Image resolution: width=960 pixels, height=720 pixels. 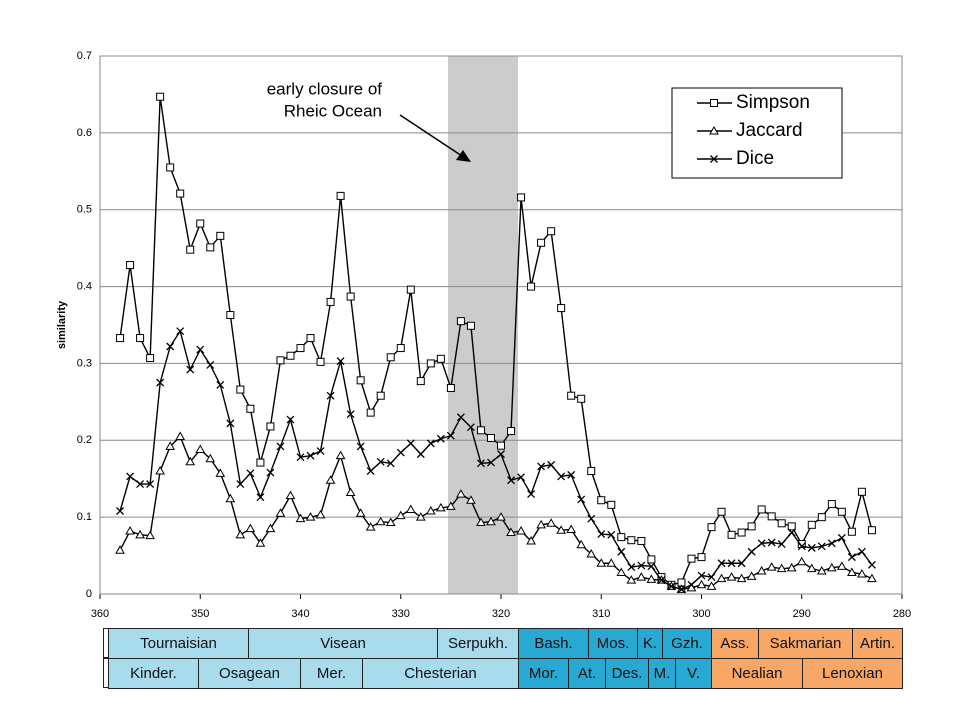 I want to click on stage-cell: Ass., so click(x=735, y=643).